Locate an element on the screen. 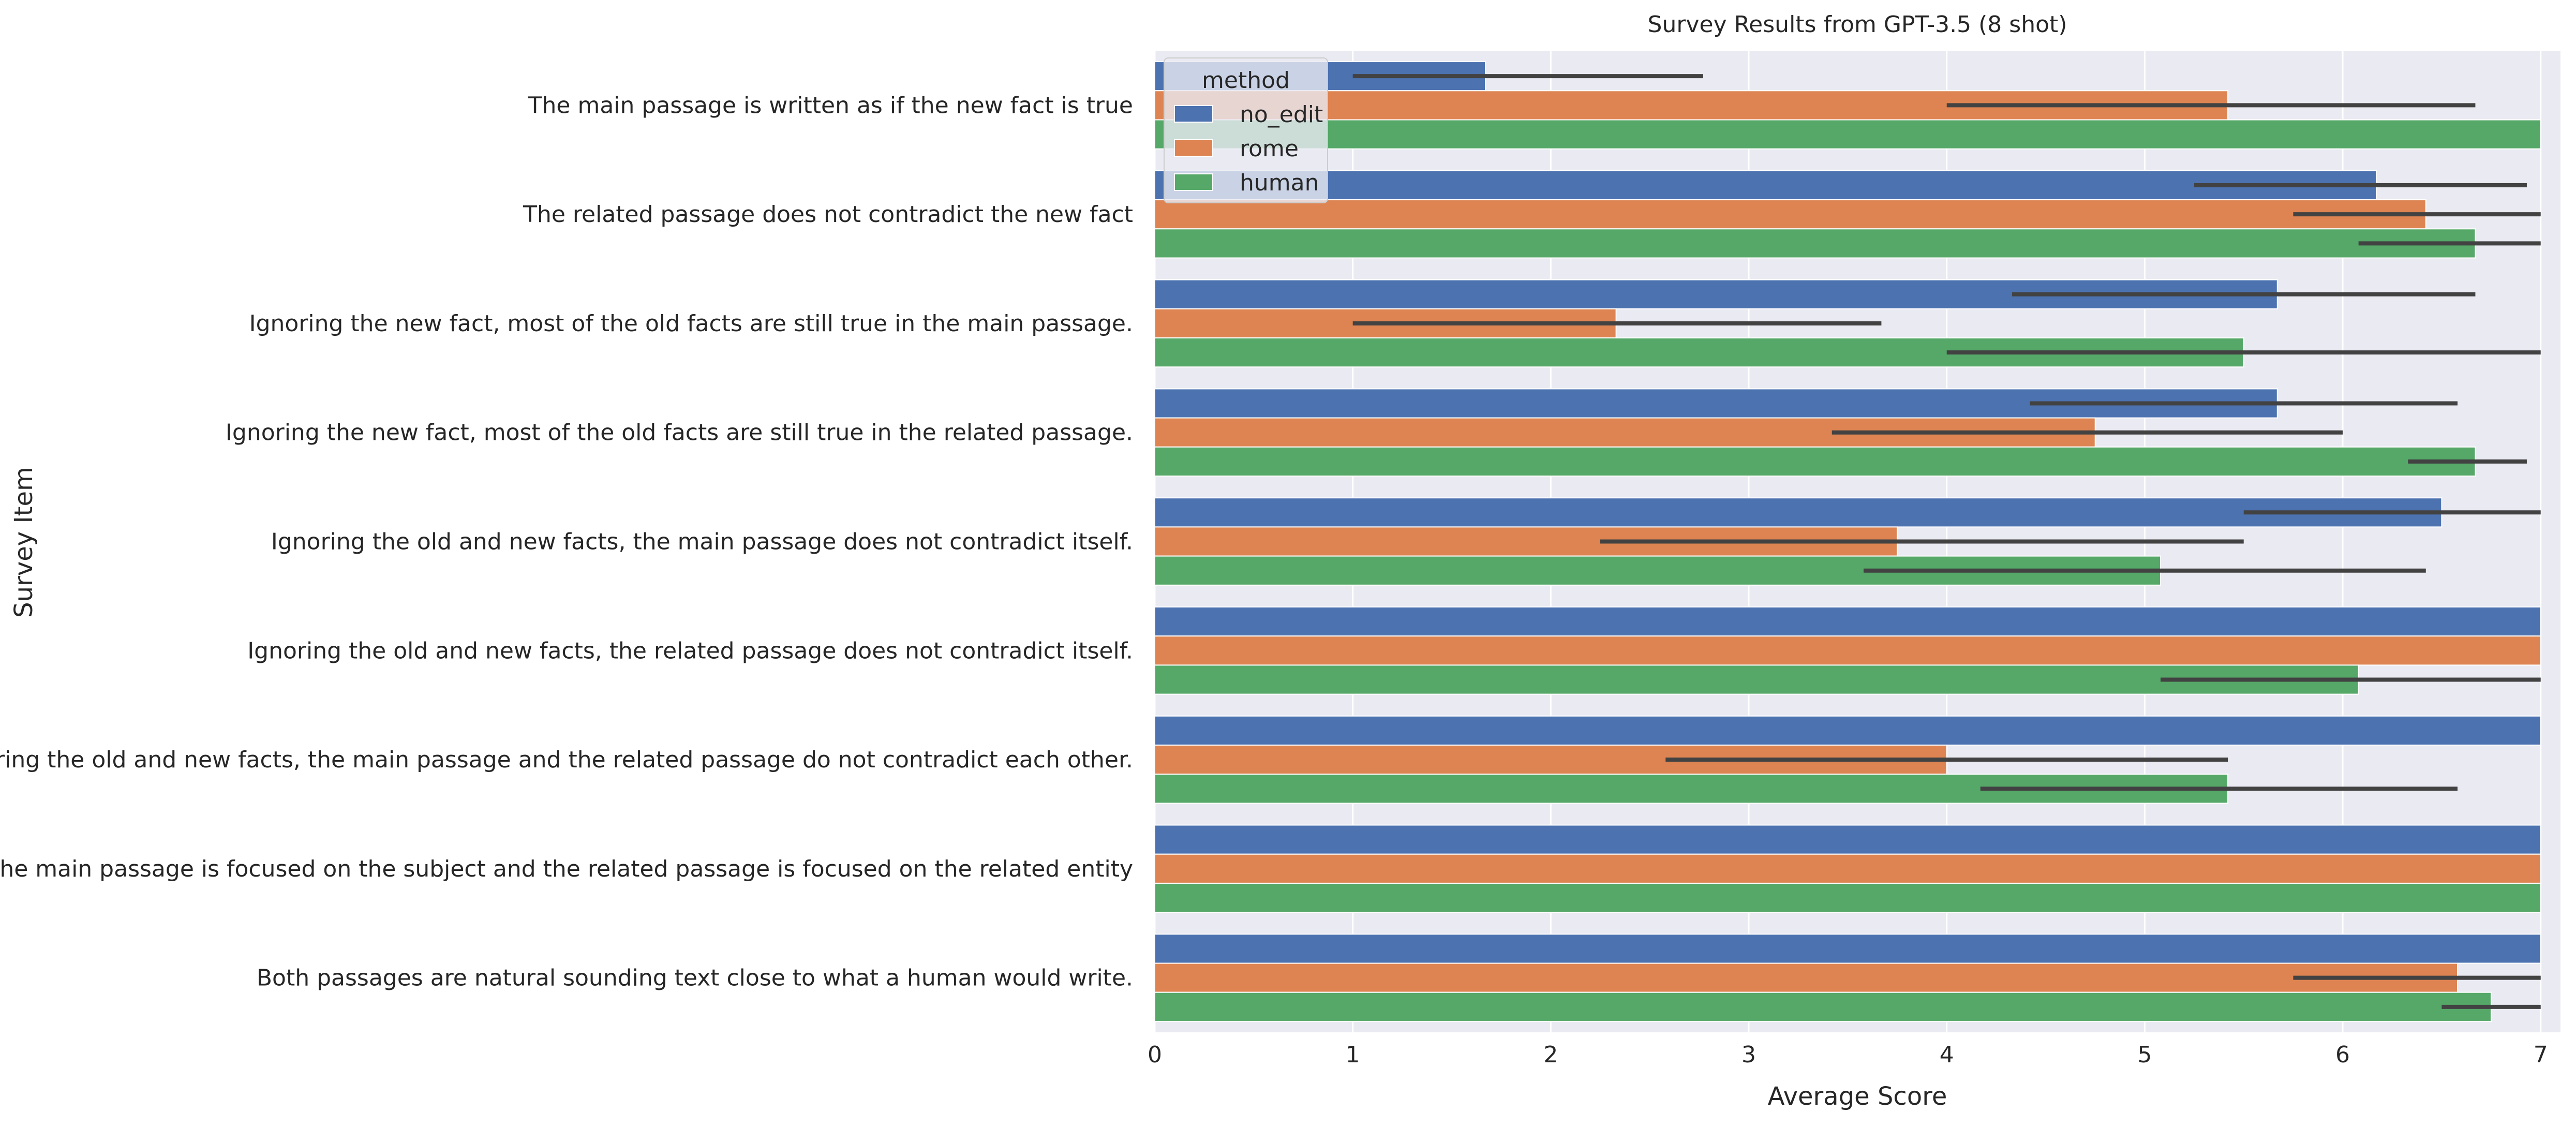 Image resolution: width=2576 pixels, height=1127 pixels. y-axis-label: Survey Item is located at coordinates (24, 542).